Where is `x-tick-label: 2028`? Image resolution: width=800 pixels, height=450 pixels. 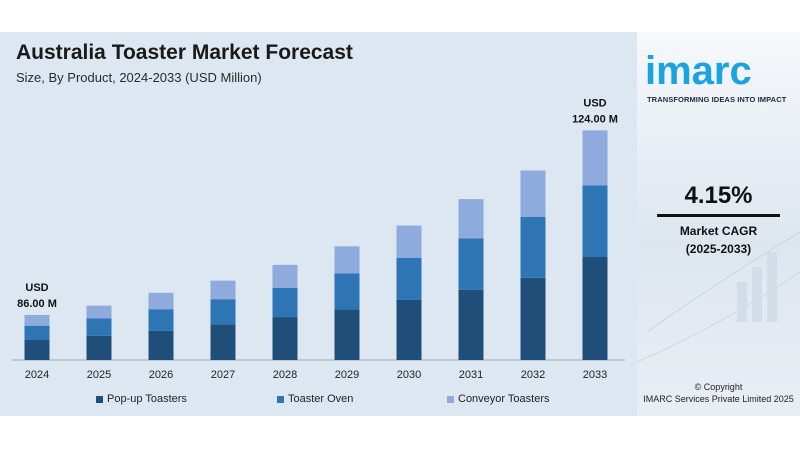 x-tick-label: 2028 is located at coordinates (285, 375).